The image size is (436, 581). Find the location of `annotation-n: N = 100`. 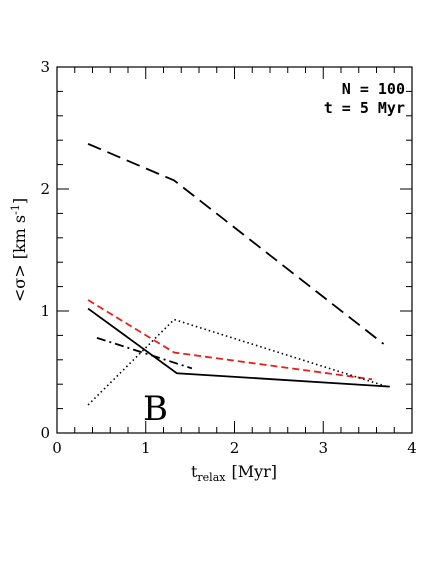

annotation-n: N = 100 is located at coordinates (373, 89).